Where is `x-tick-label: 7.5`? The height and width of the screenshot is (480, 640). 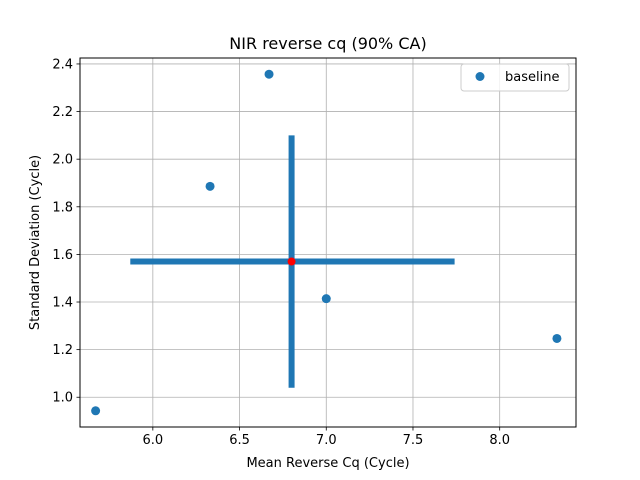
x-tick-label: 7.5 is located at coordinates (413, 440).